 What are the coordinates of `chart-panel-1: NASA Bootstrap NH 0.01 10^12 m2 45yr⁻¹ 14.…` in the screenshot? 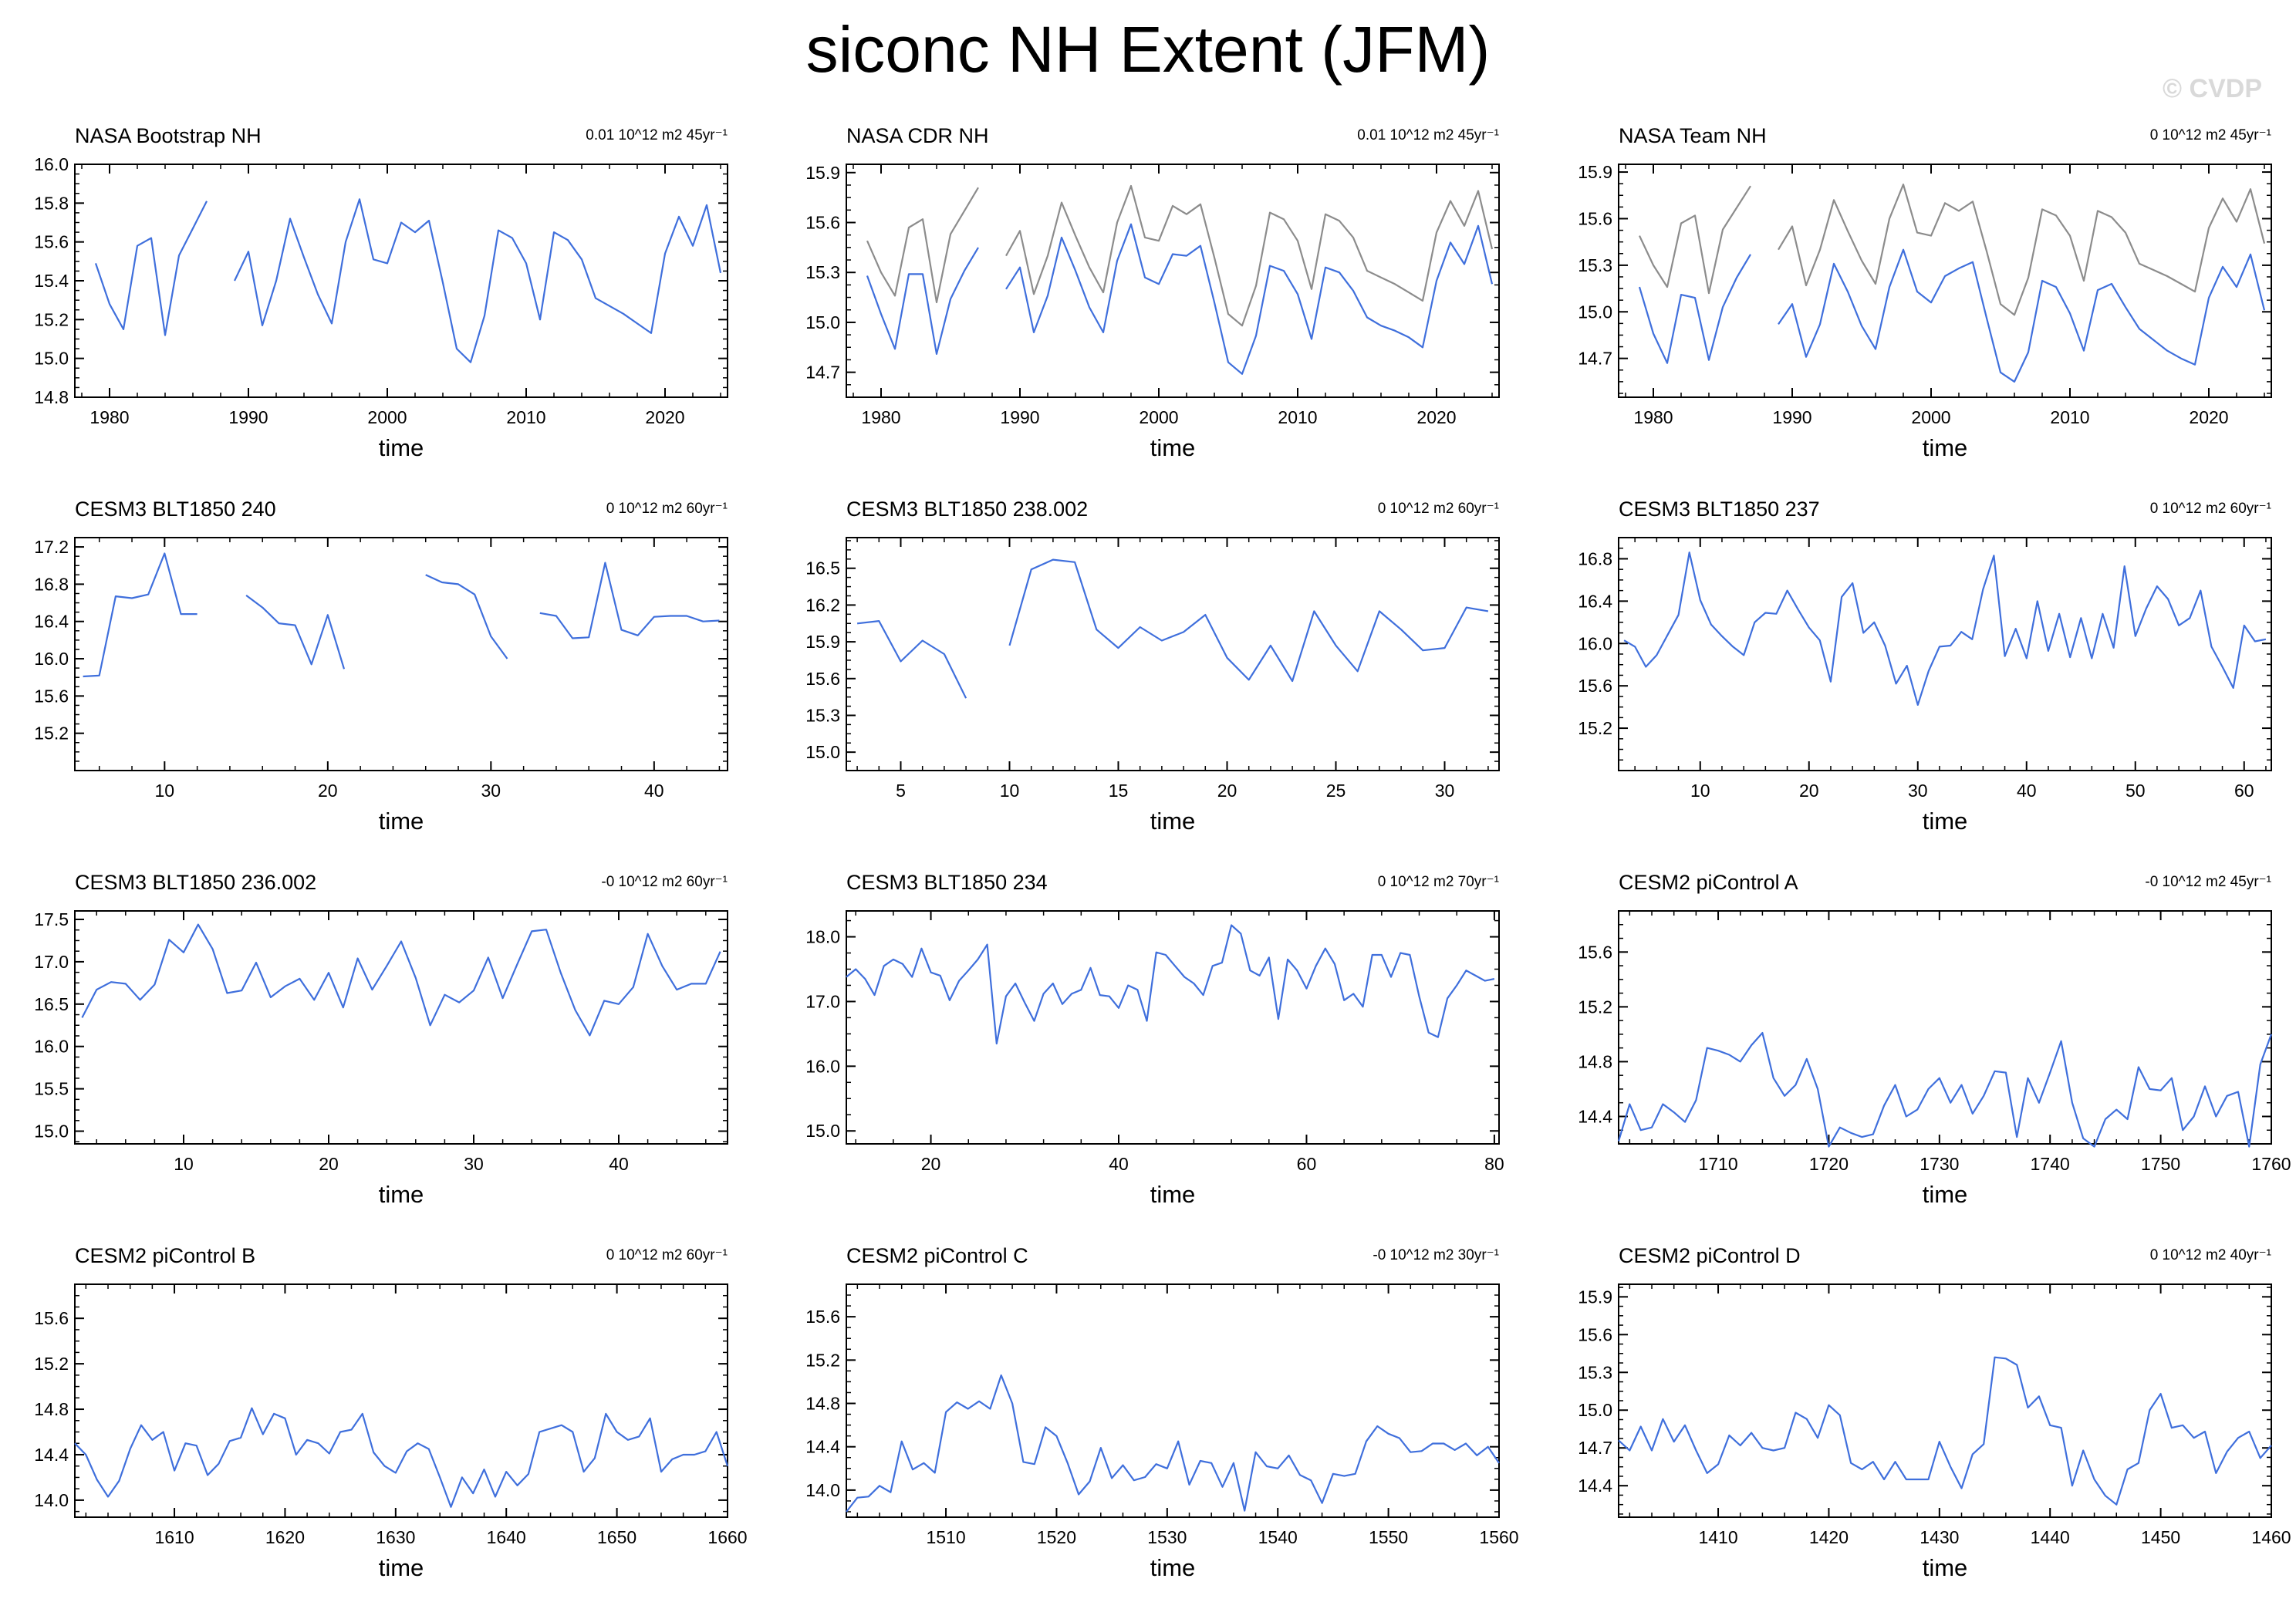 It's located at (381, 292).